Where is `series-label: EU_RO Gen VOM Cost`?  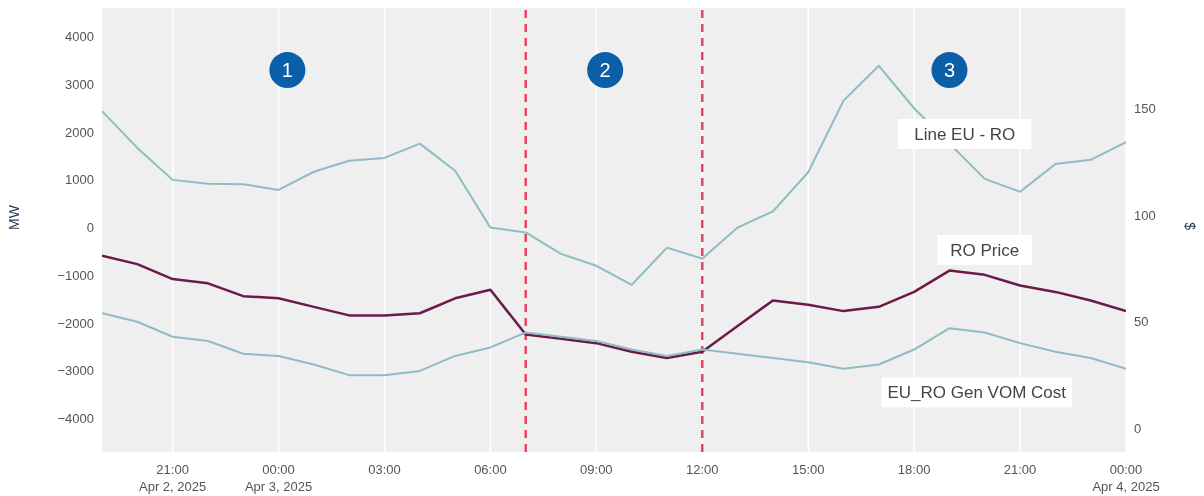
series-label: EU_RO Gen VOM Cost is located at coordinates (977, 393).